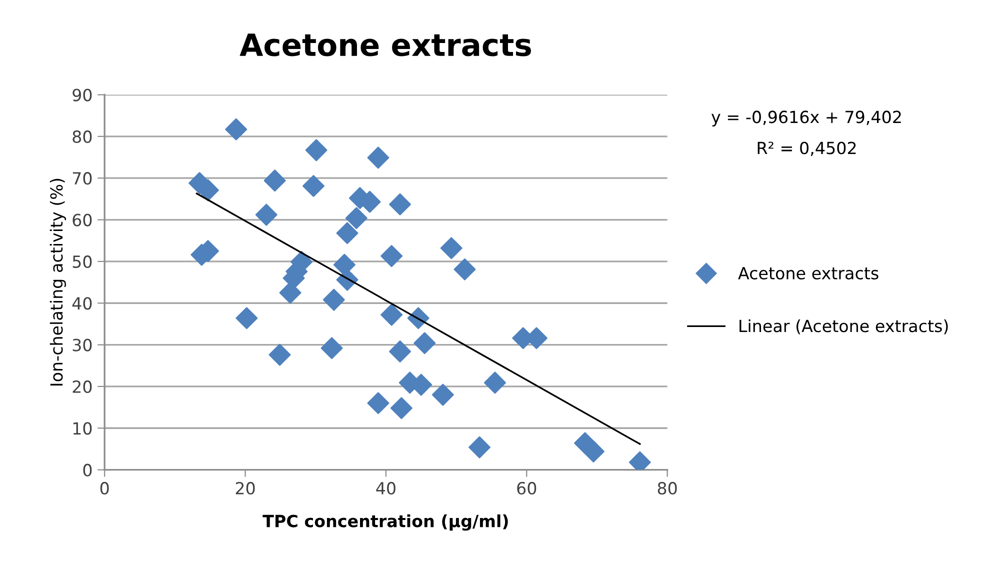  Describe the element at coordinates (82, 428) in the screenshot. I see `y-tick-label: 10` at that location.